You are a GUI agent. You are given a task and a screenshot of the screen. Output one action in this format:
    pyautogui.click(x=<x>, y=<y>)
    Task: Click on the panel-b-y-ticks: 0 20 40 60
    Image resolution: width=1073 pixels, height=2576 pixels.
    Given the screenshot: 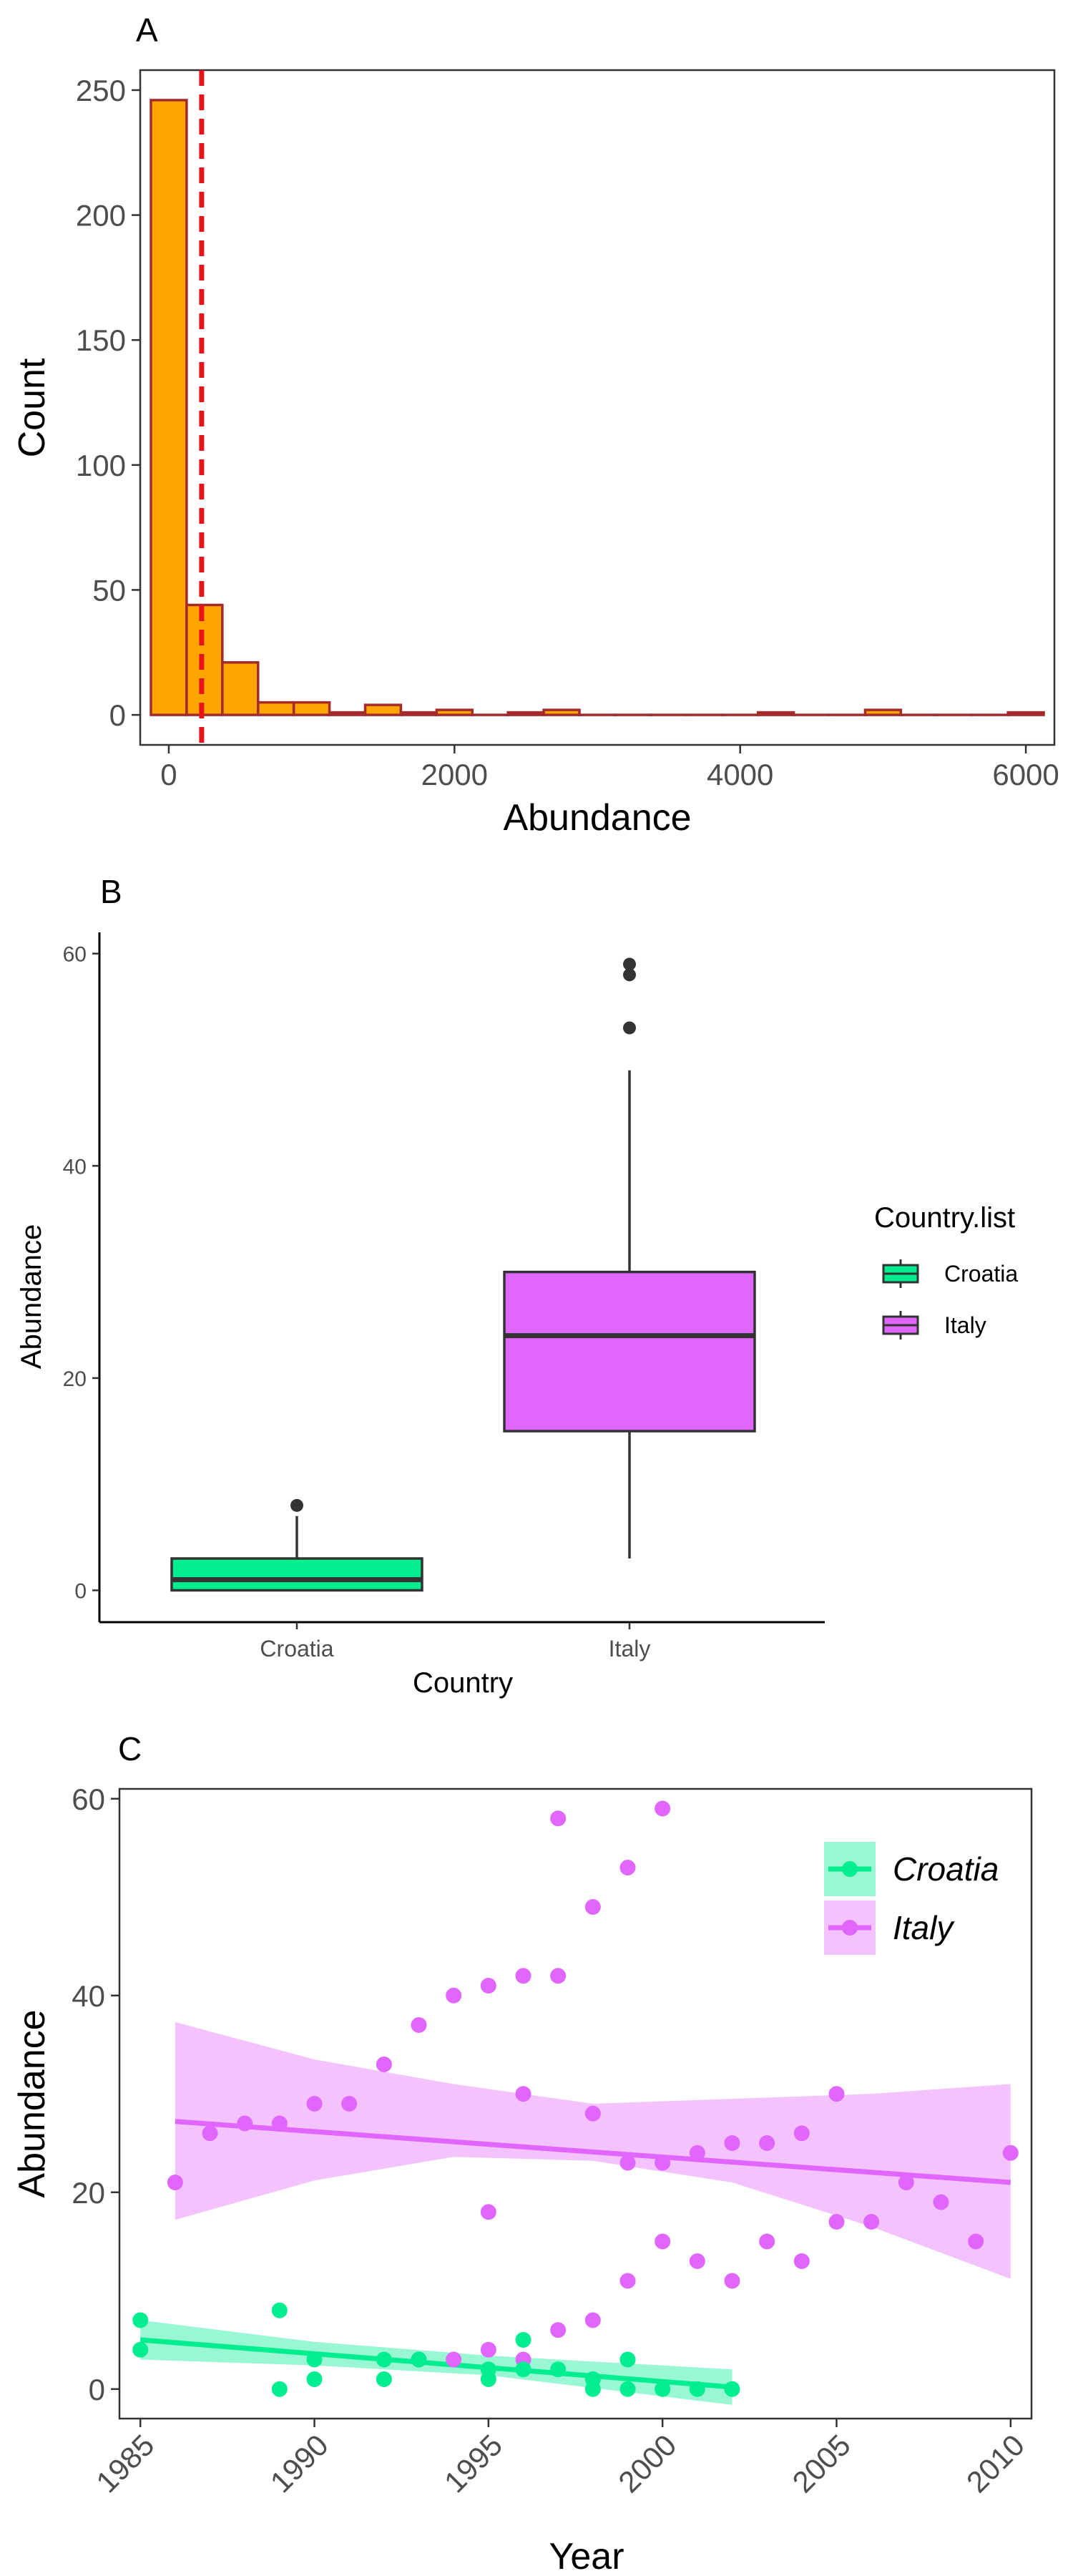 What is the action you would take?
    pyautogui.click(x=81, y=1273)
    